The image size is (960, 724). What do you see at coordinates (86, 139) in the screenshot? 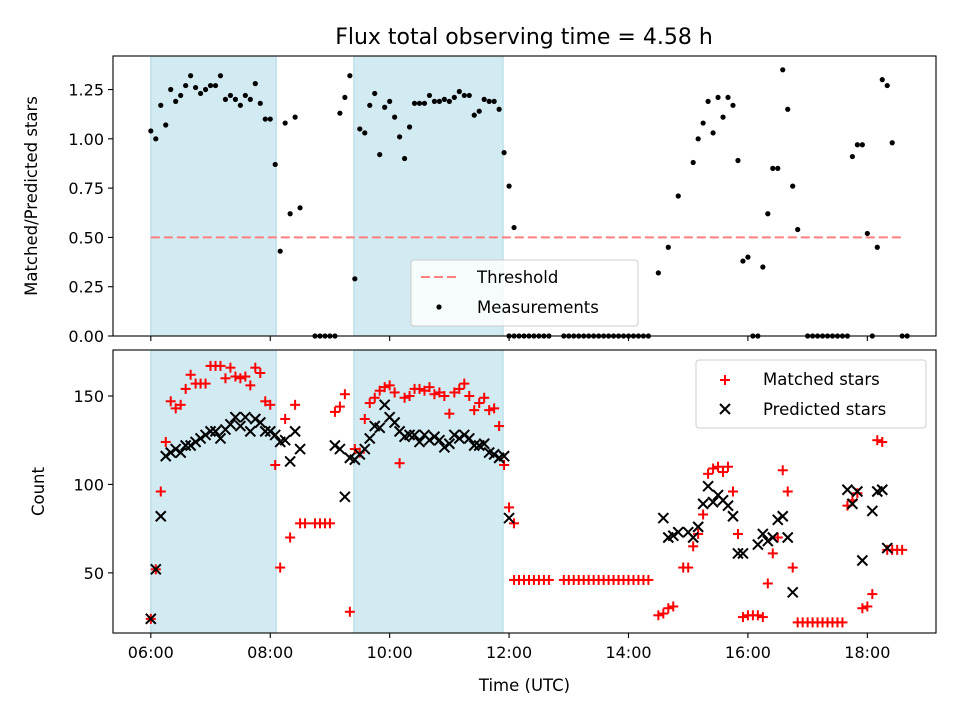
I see `y-tick-label: 1.00` at bounding box center [86, 139].